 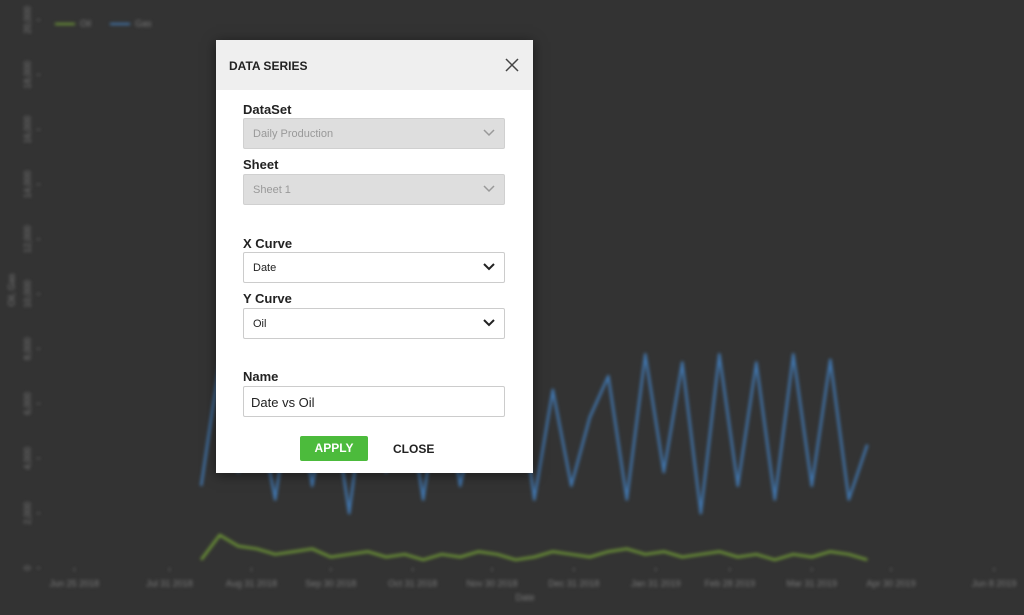 What do you see at coordinates (272, 190) in the screenshot?
I see `select-value: Sheet 1` at bounding box center [272, 190].